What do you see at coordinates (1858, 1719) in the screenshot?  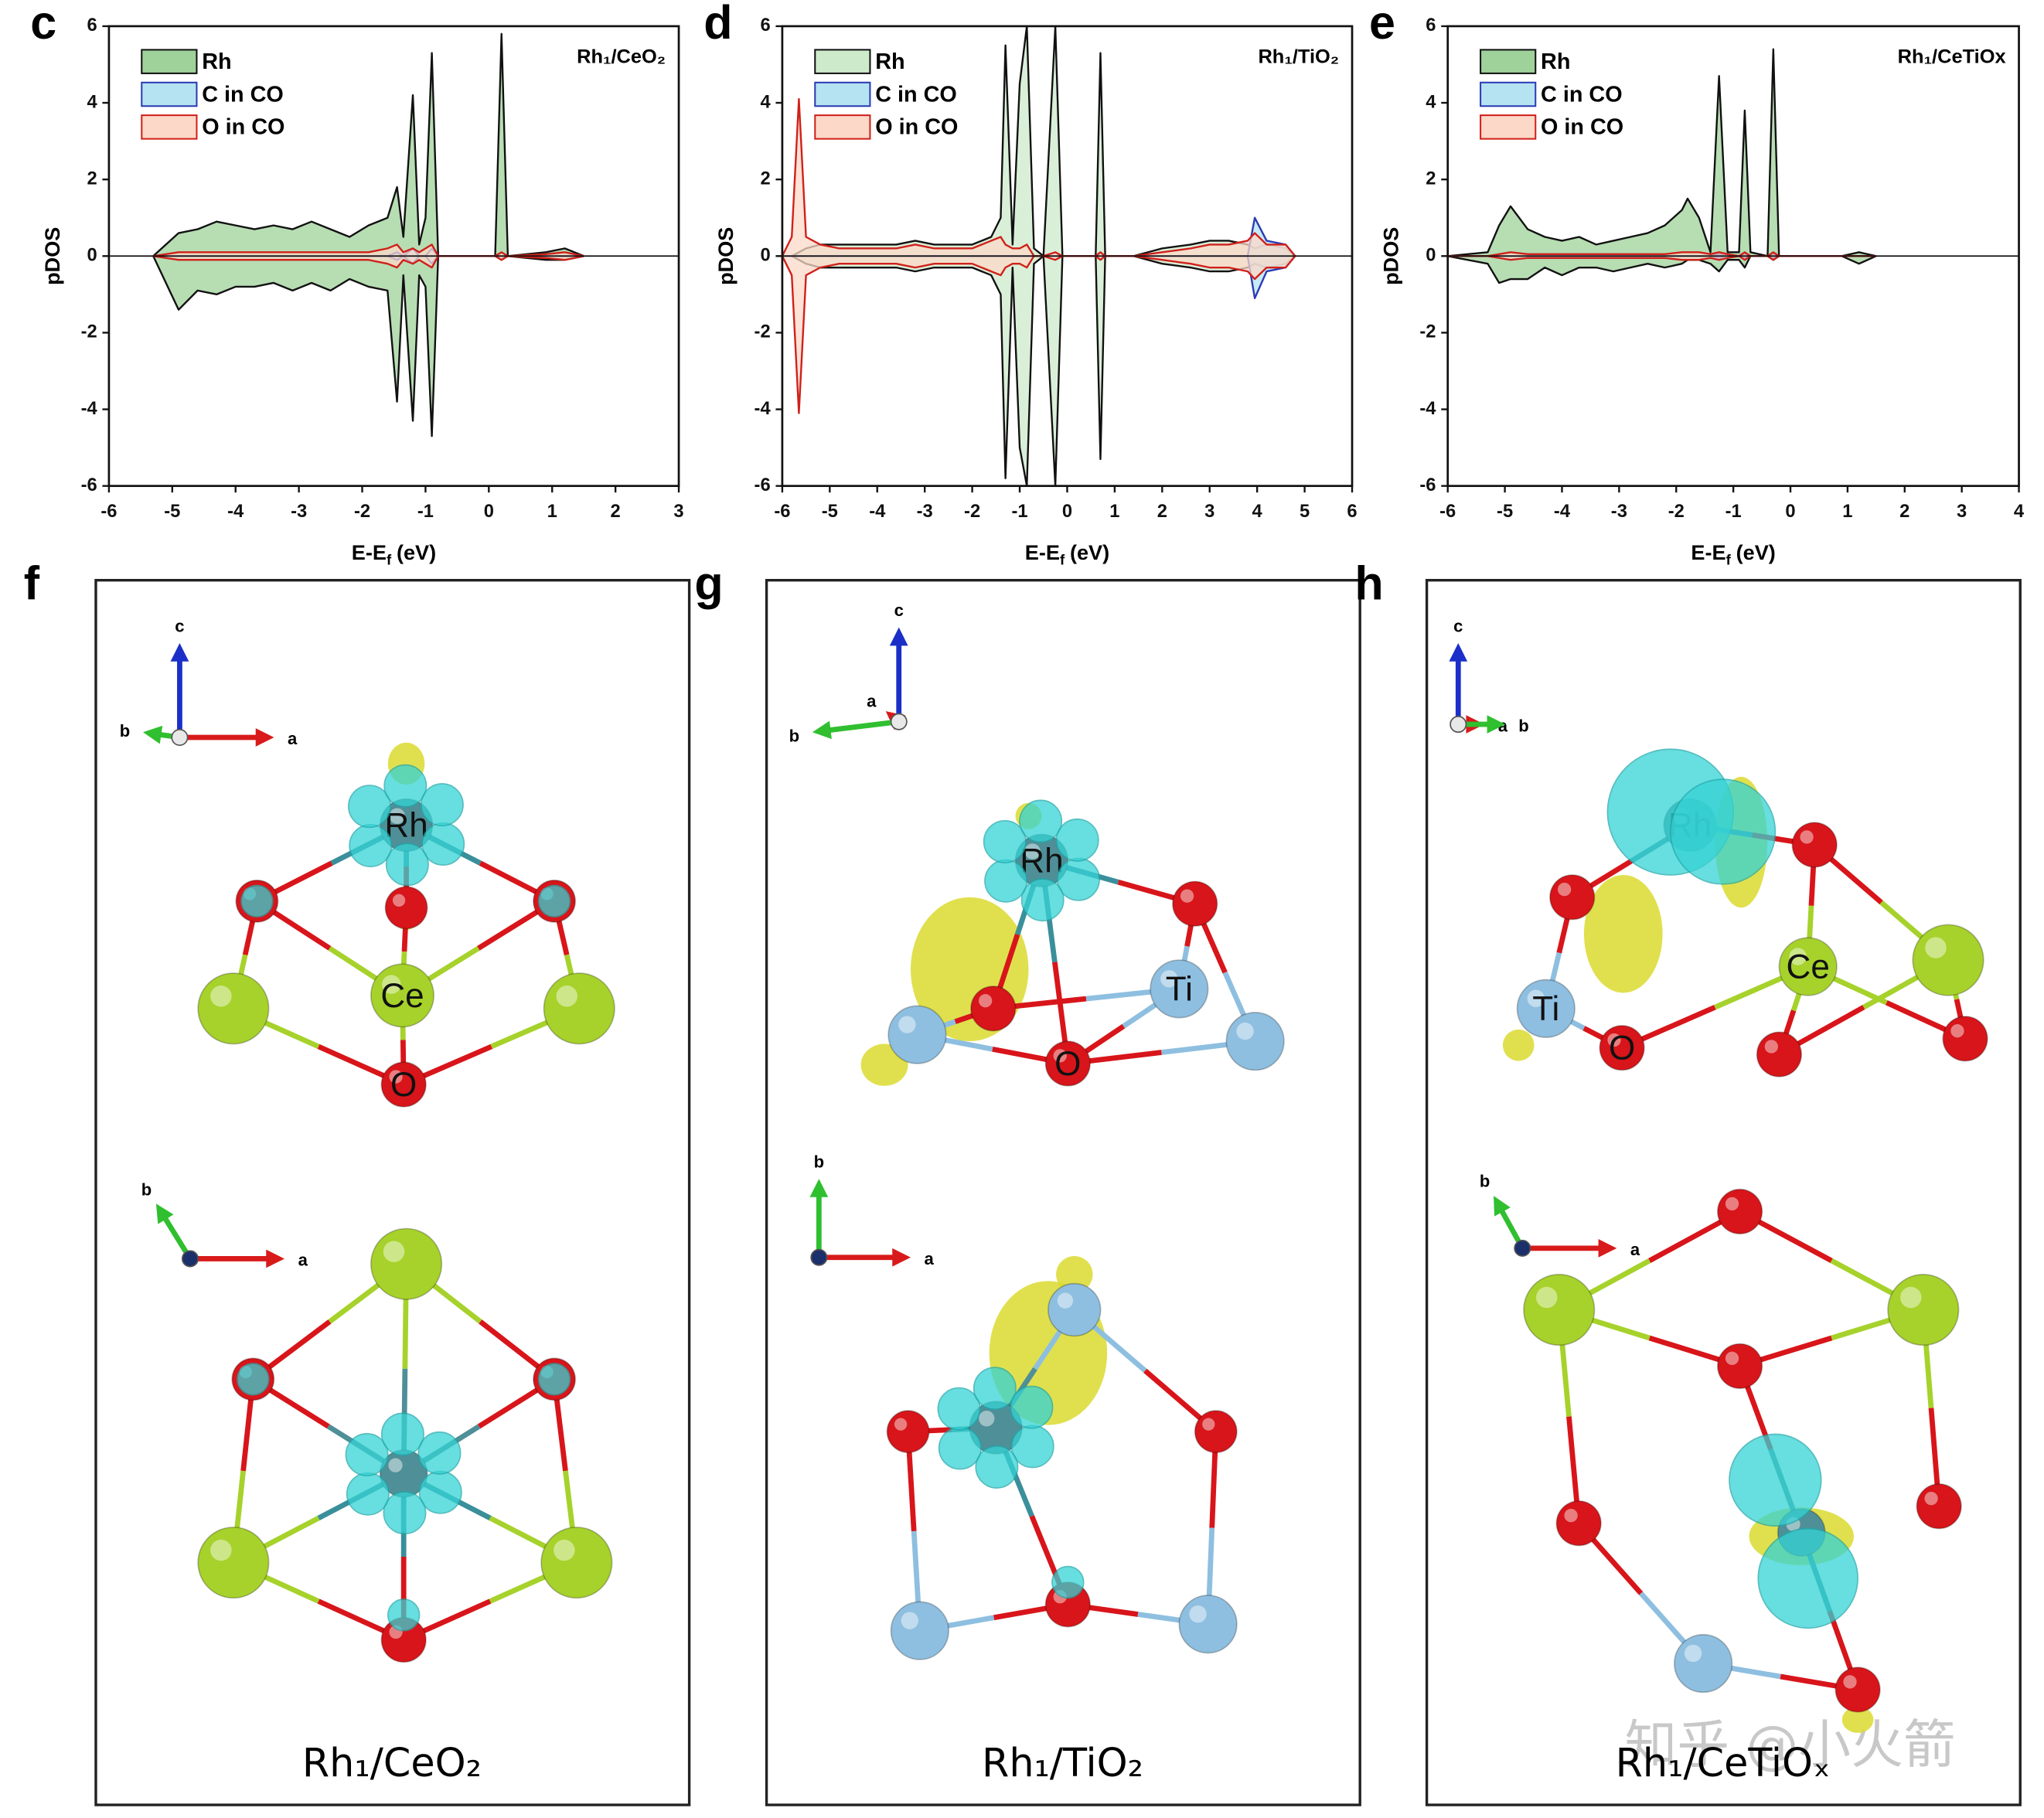 I see `isosurface-yellow` at bounding box center [1858, 1719].